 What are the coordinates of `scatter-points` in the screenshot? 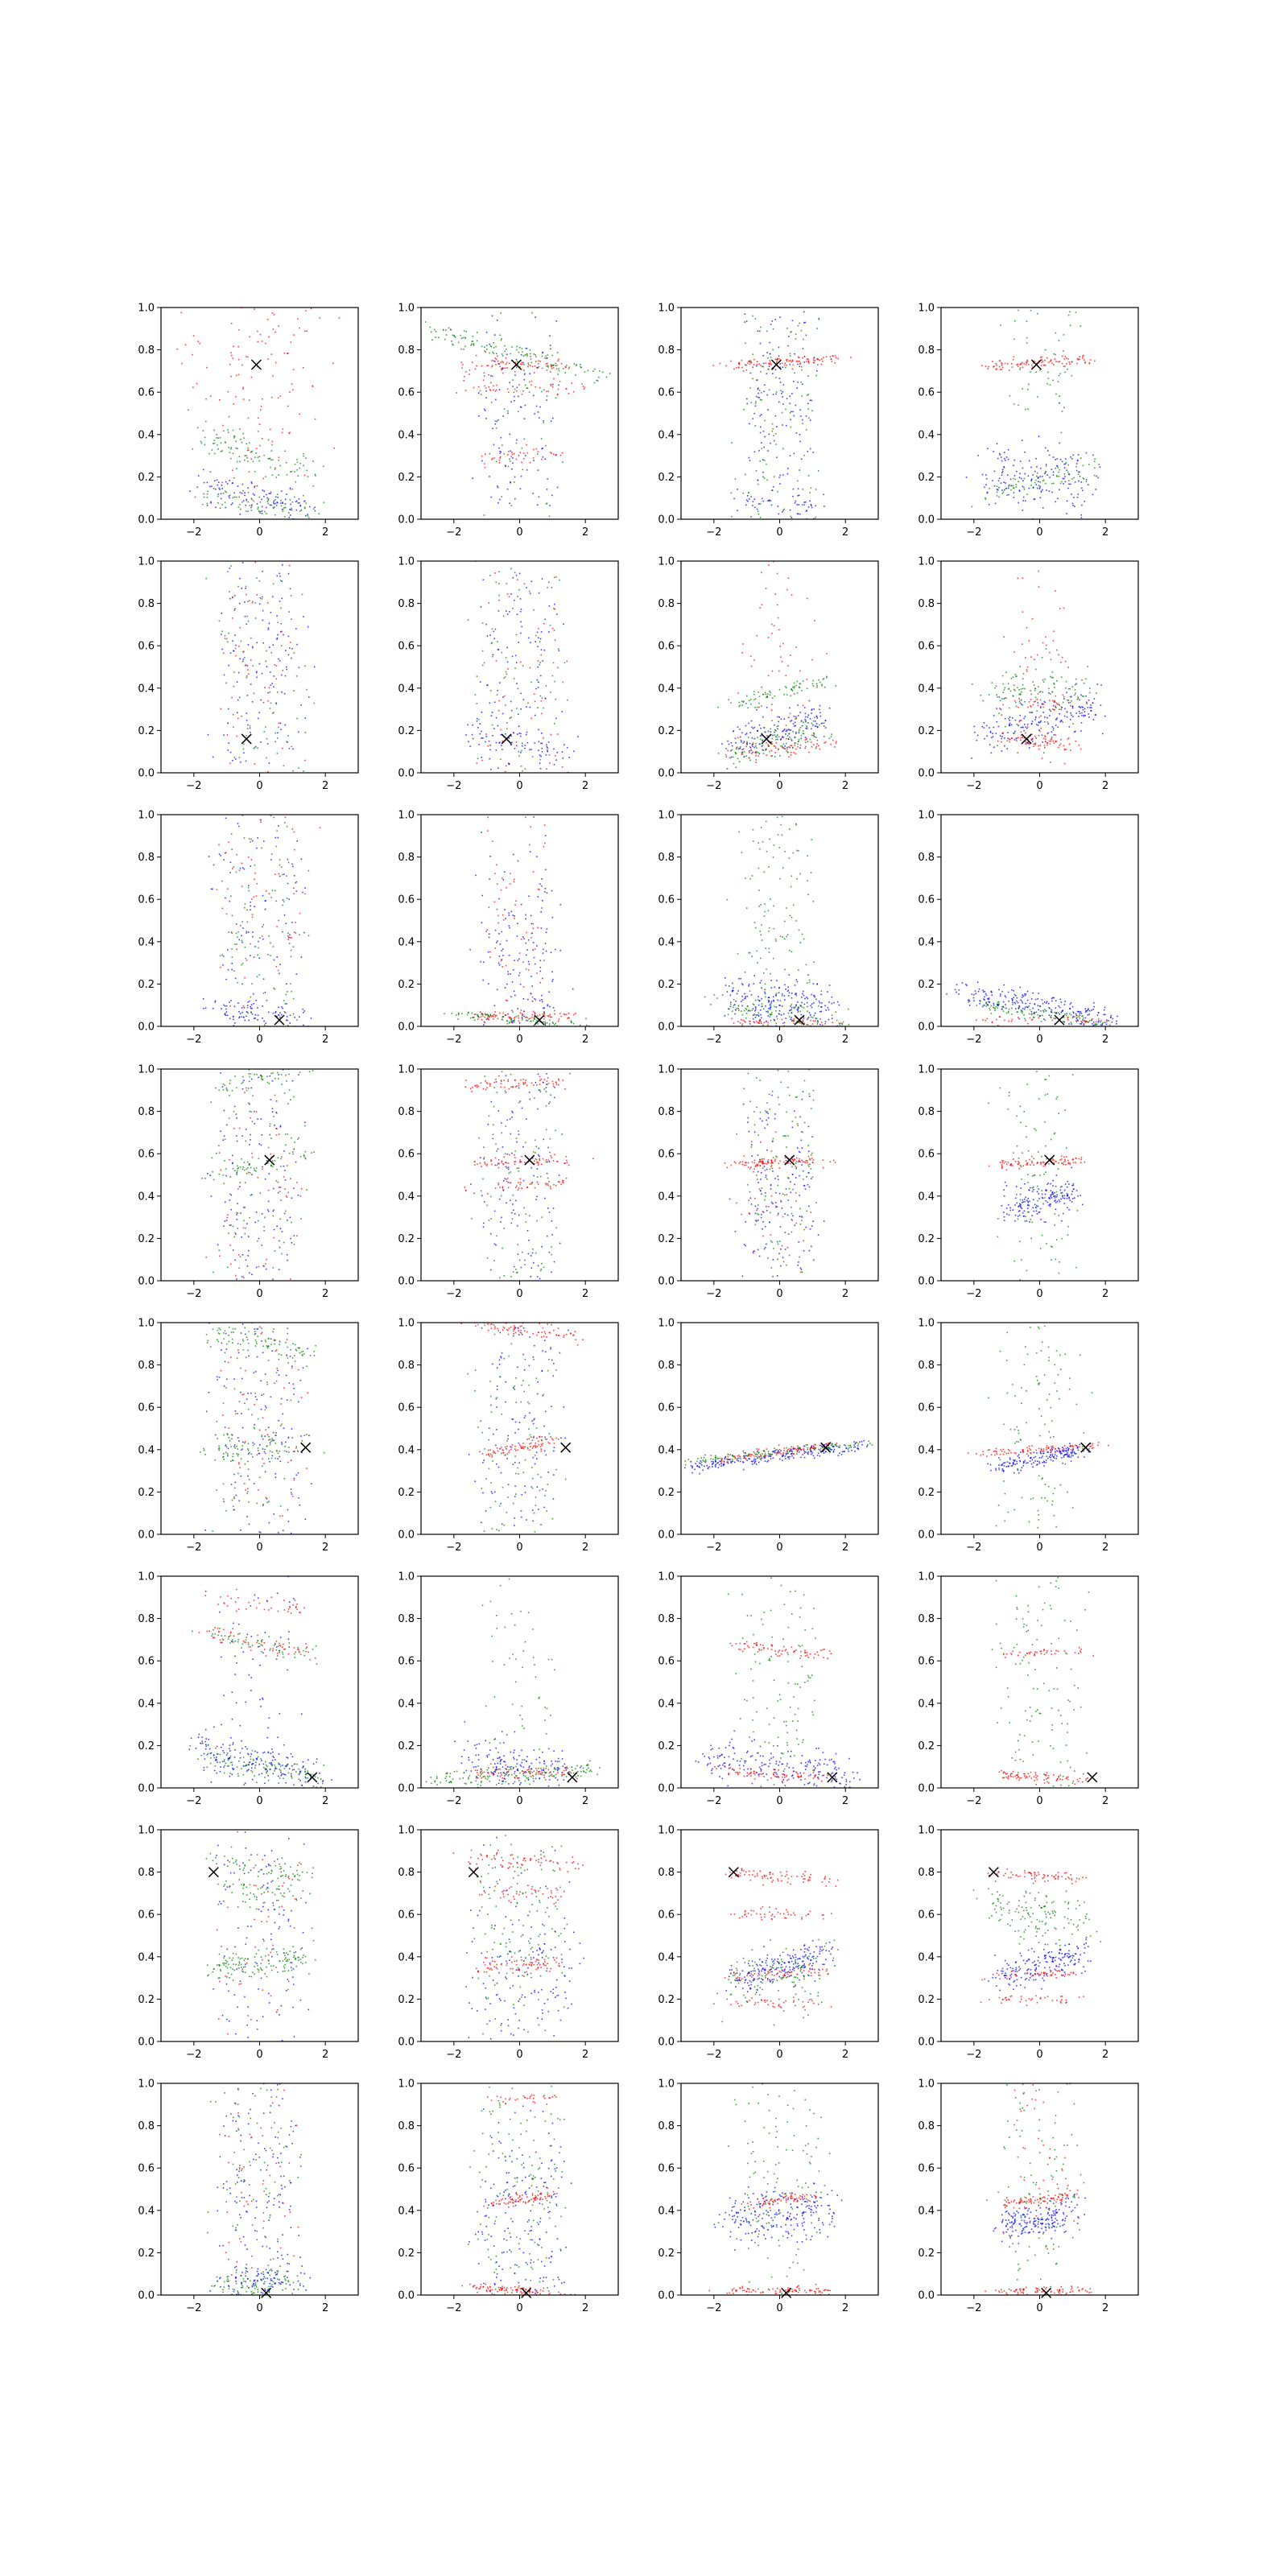 It's located at (258, 413).